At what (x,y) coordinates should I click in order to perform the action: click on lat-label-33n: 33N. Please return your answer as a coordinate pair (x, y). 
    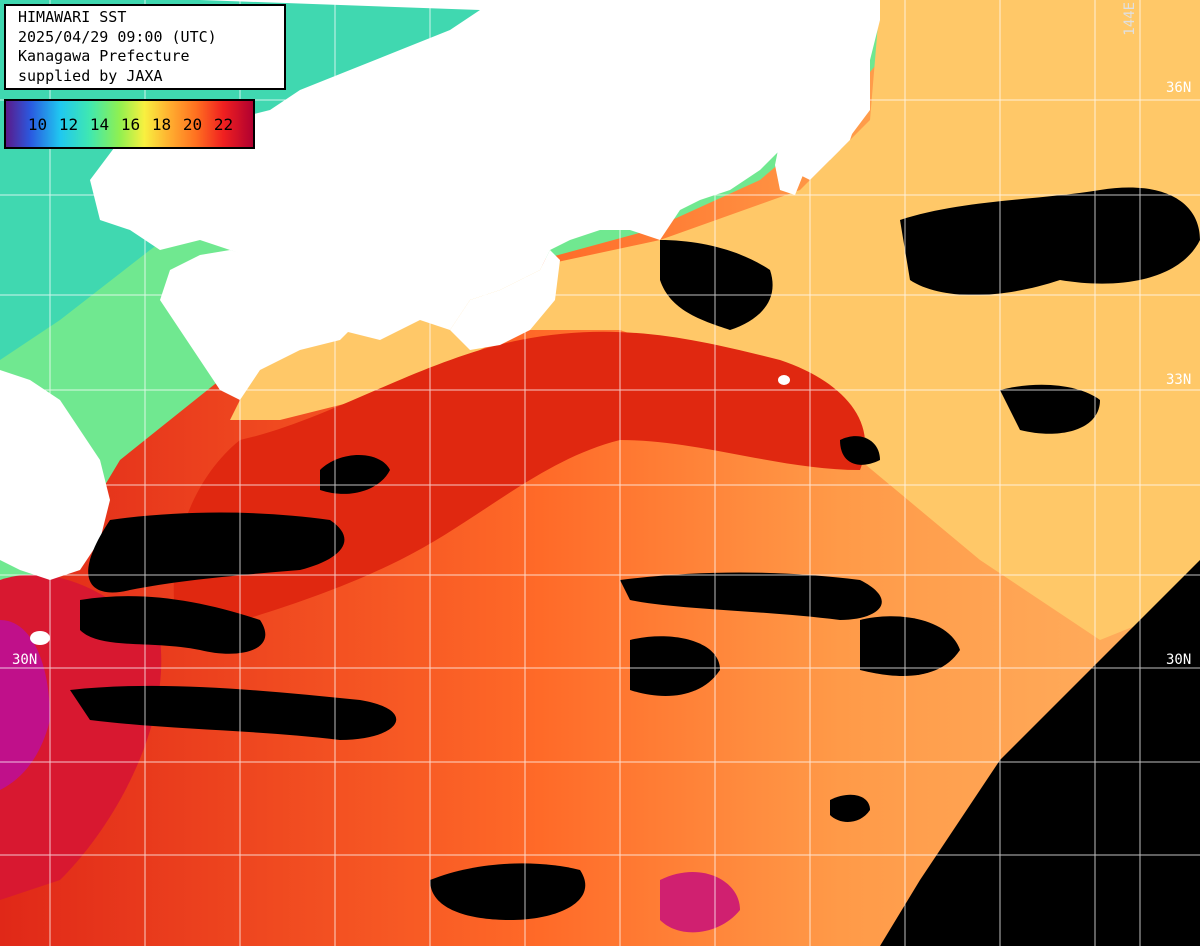
    Looking at the image, I should click on (1179, 380).